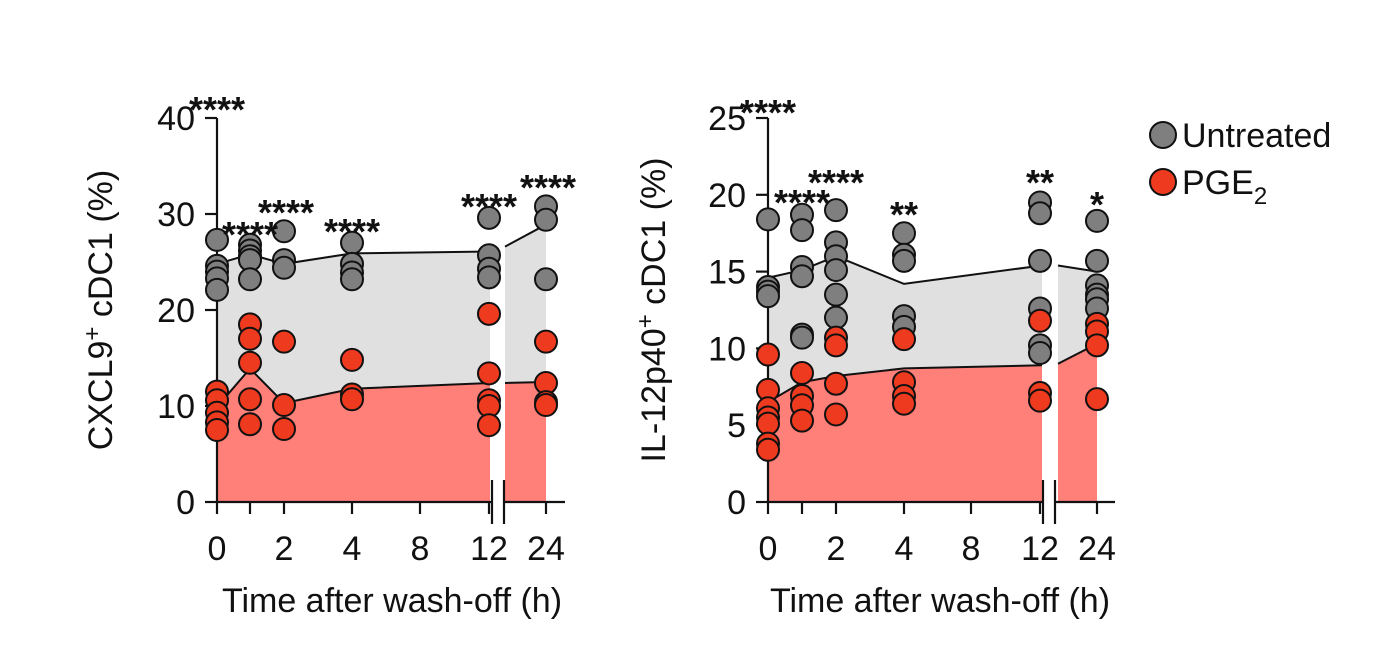 This screenshot has width=1380, height=670. Describe the element at coordinates (904, 549) in the screenshot. I see `x-tick-label: 4` at that location.